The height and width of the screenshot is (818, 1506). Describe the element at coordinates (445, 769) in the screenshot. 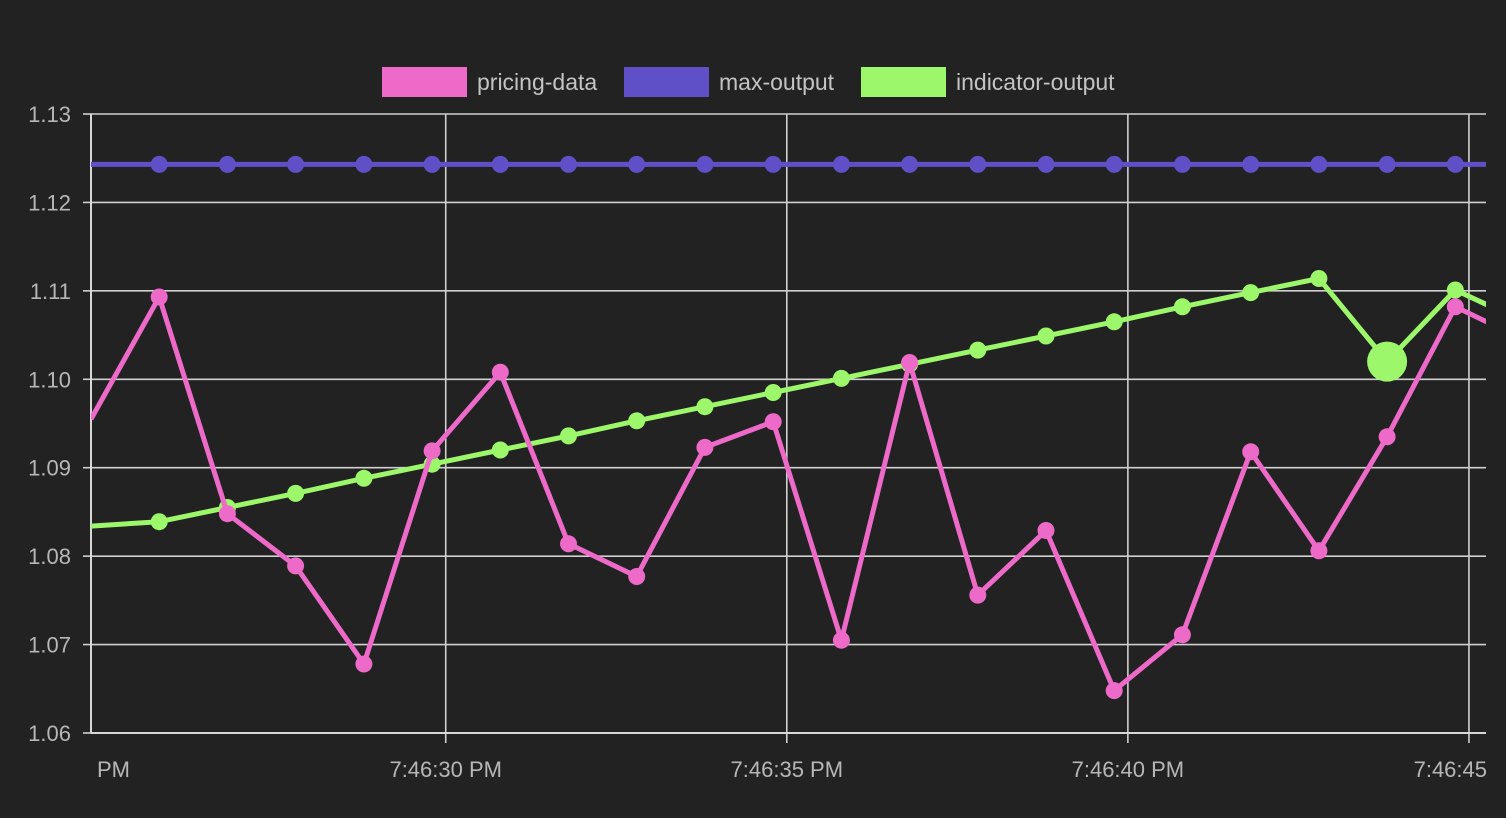

I see `x-tick-label: 7:46:30 PM` at that location.